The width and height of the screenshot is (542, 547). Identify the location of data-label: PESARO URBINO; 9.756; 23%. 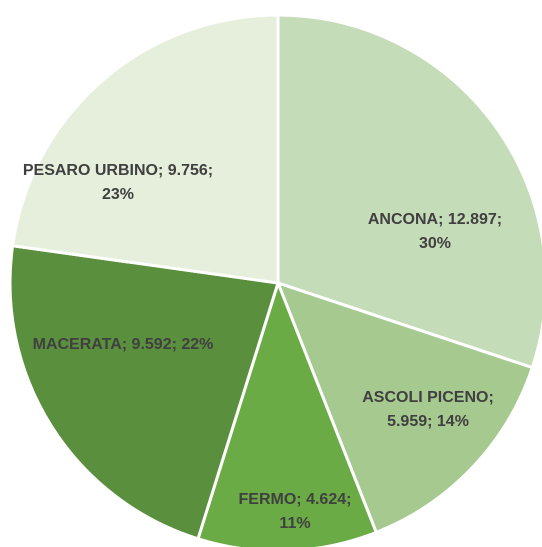
(118, 182).